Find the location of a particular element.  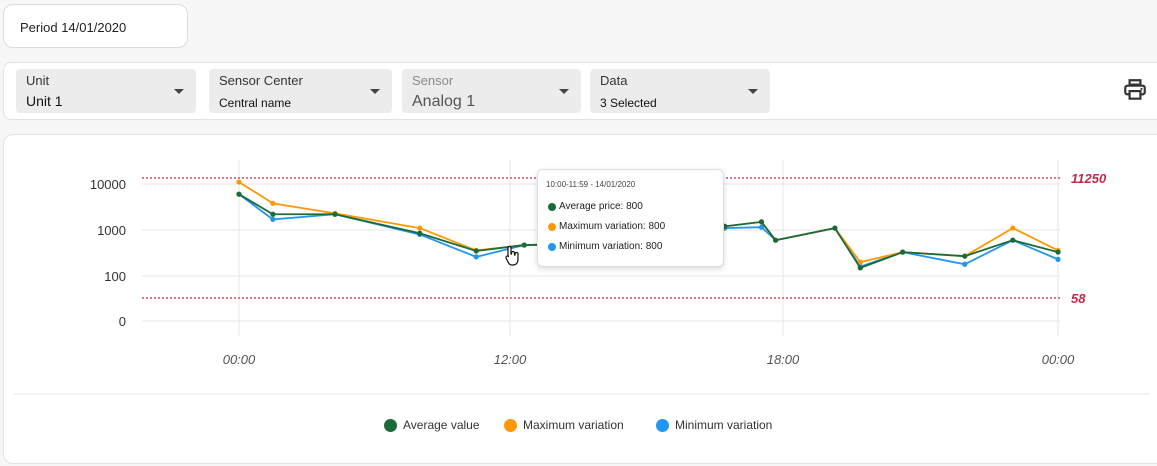

legend-minimum: Minimum variation is located at coordinates (714, 425).